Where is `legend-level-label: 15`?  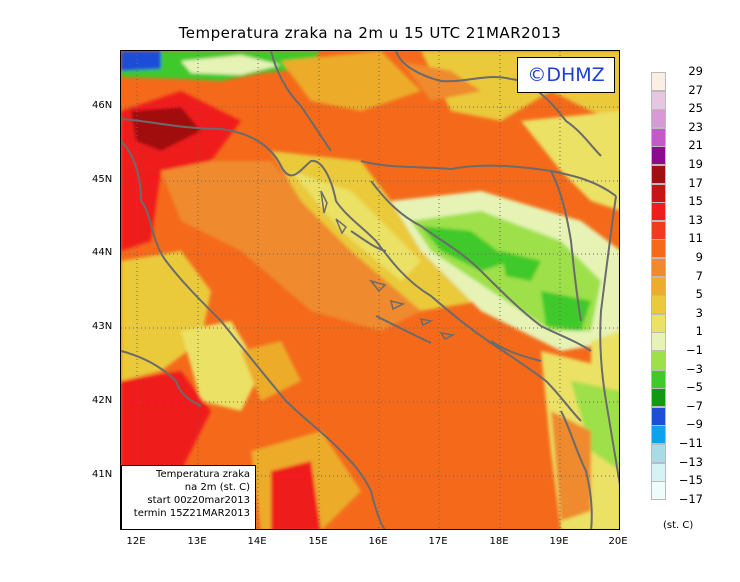
legend-level-label: 15 is located at coordinates (695, 201).